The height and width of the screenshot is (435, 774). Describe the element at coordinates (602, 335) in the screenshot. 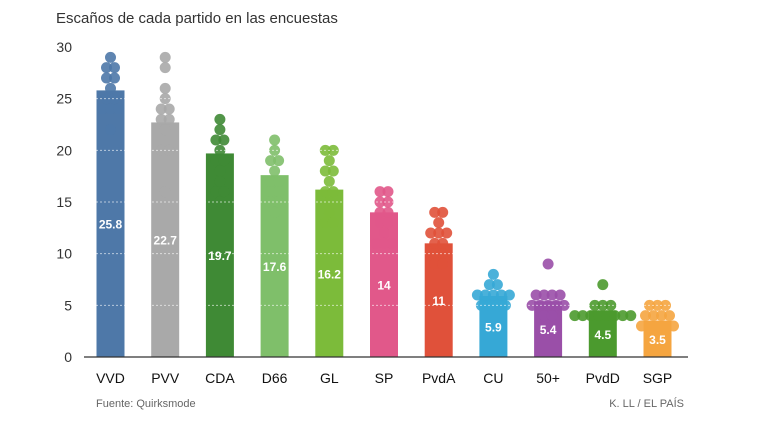

I see `data-label: 4.5` at that location.